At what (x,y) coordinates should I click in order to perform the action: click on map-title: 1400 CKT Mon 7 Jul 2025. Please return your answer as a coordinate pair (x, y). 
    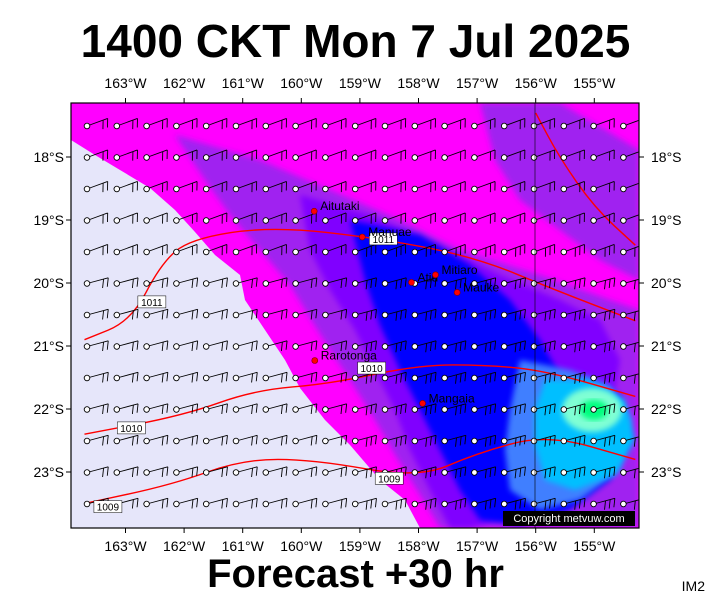
    Looking at the image, I should click on (355, 41).